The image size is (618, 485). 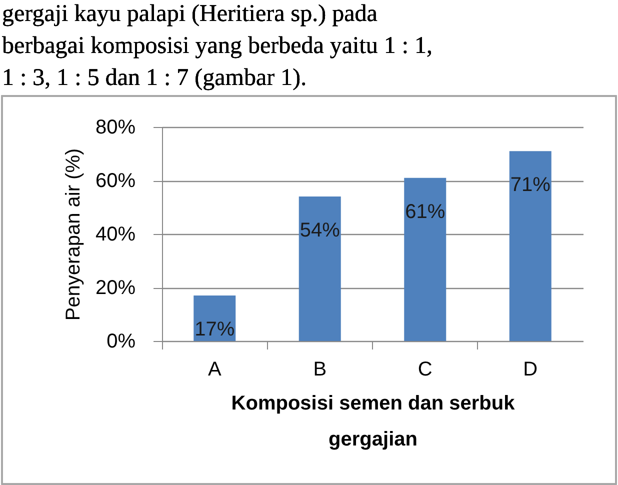 I want to click on x-tick-label: B, so click(x=320, y=369).